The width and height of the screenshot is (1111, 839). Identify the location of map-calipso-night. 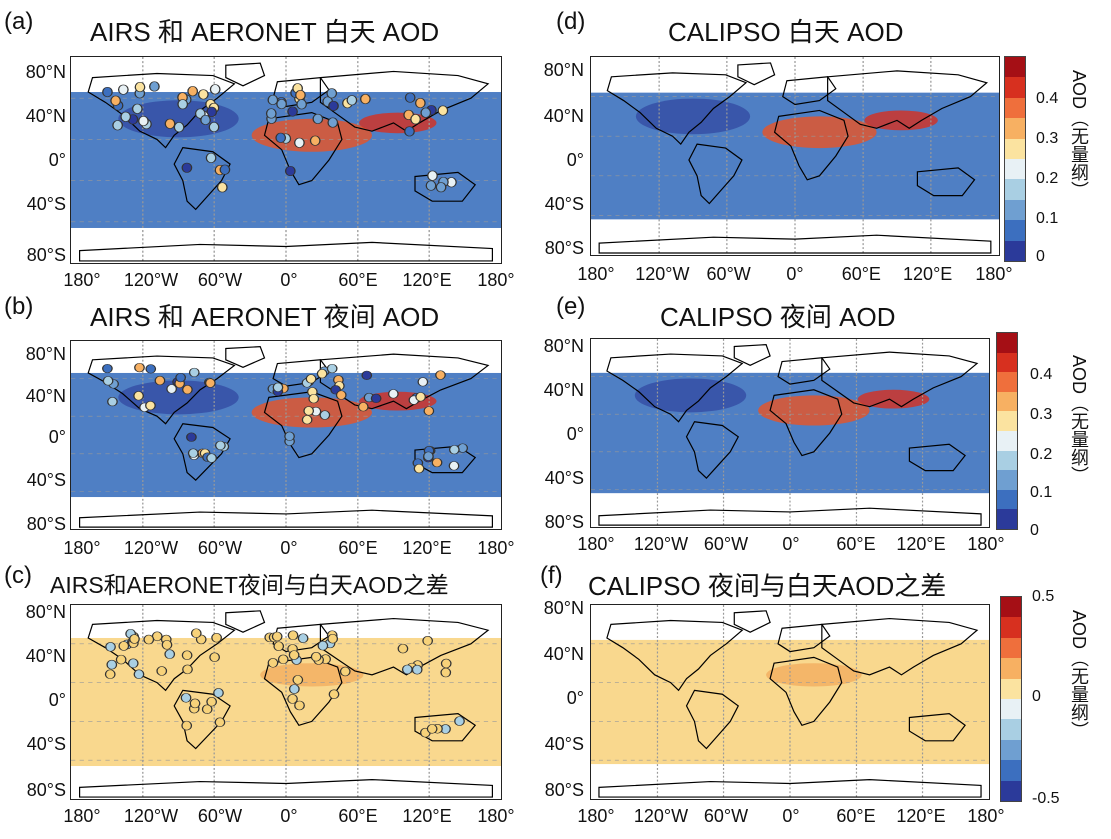
(790, 433).